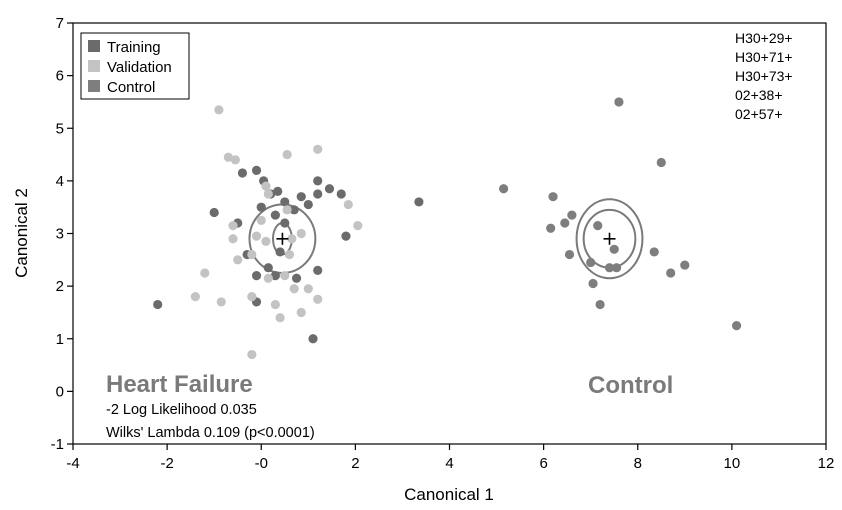  I want to click on x-tick-label: -4, so click(72, 463).